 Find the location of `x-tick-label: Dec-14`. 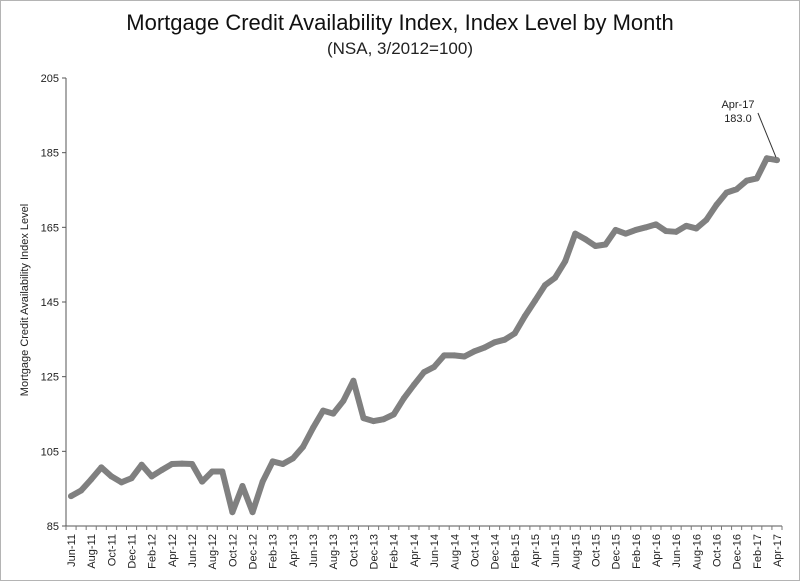

x-tick-label: Dec-14 is located at coordinates (496, 551).